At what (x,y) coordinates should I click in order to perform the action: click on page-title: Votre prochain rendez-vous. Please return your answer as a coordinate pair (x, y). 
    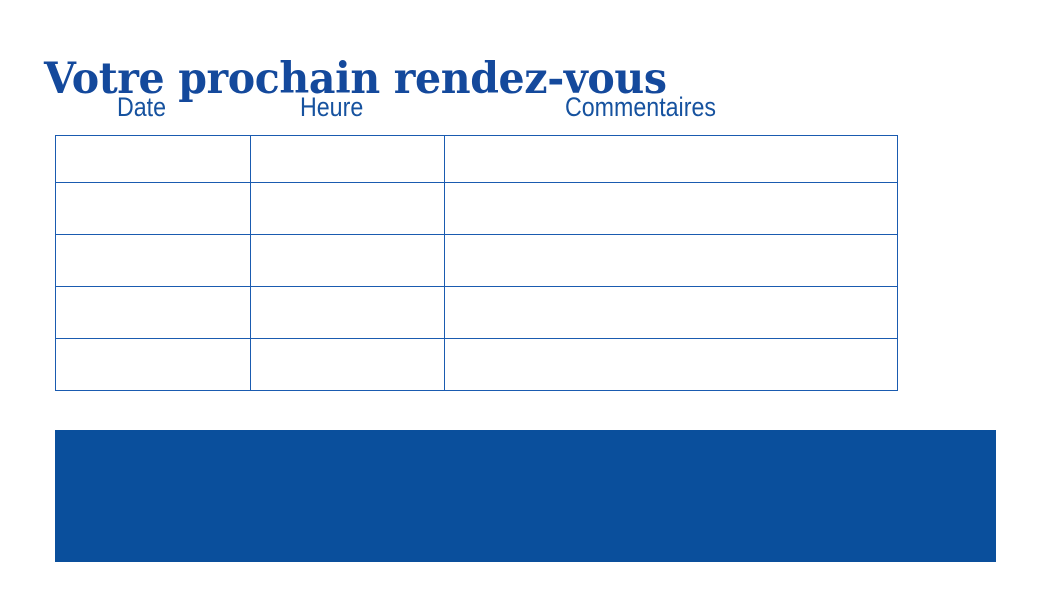
    Looking at the image, I should click on (355, 78).